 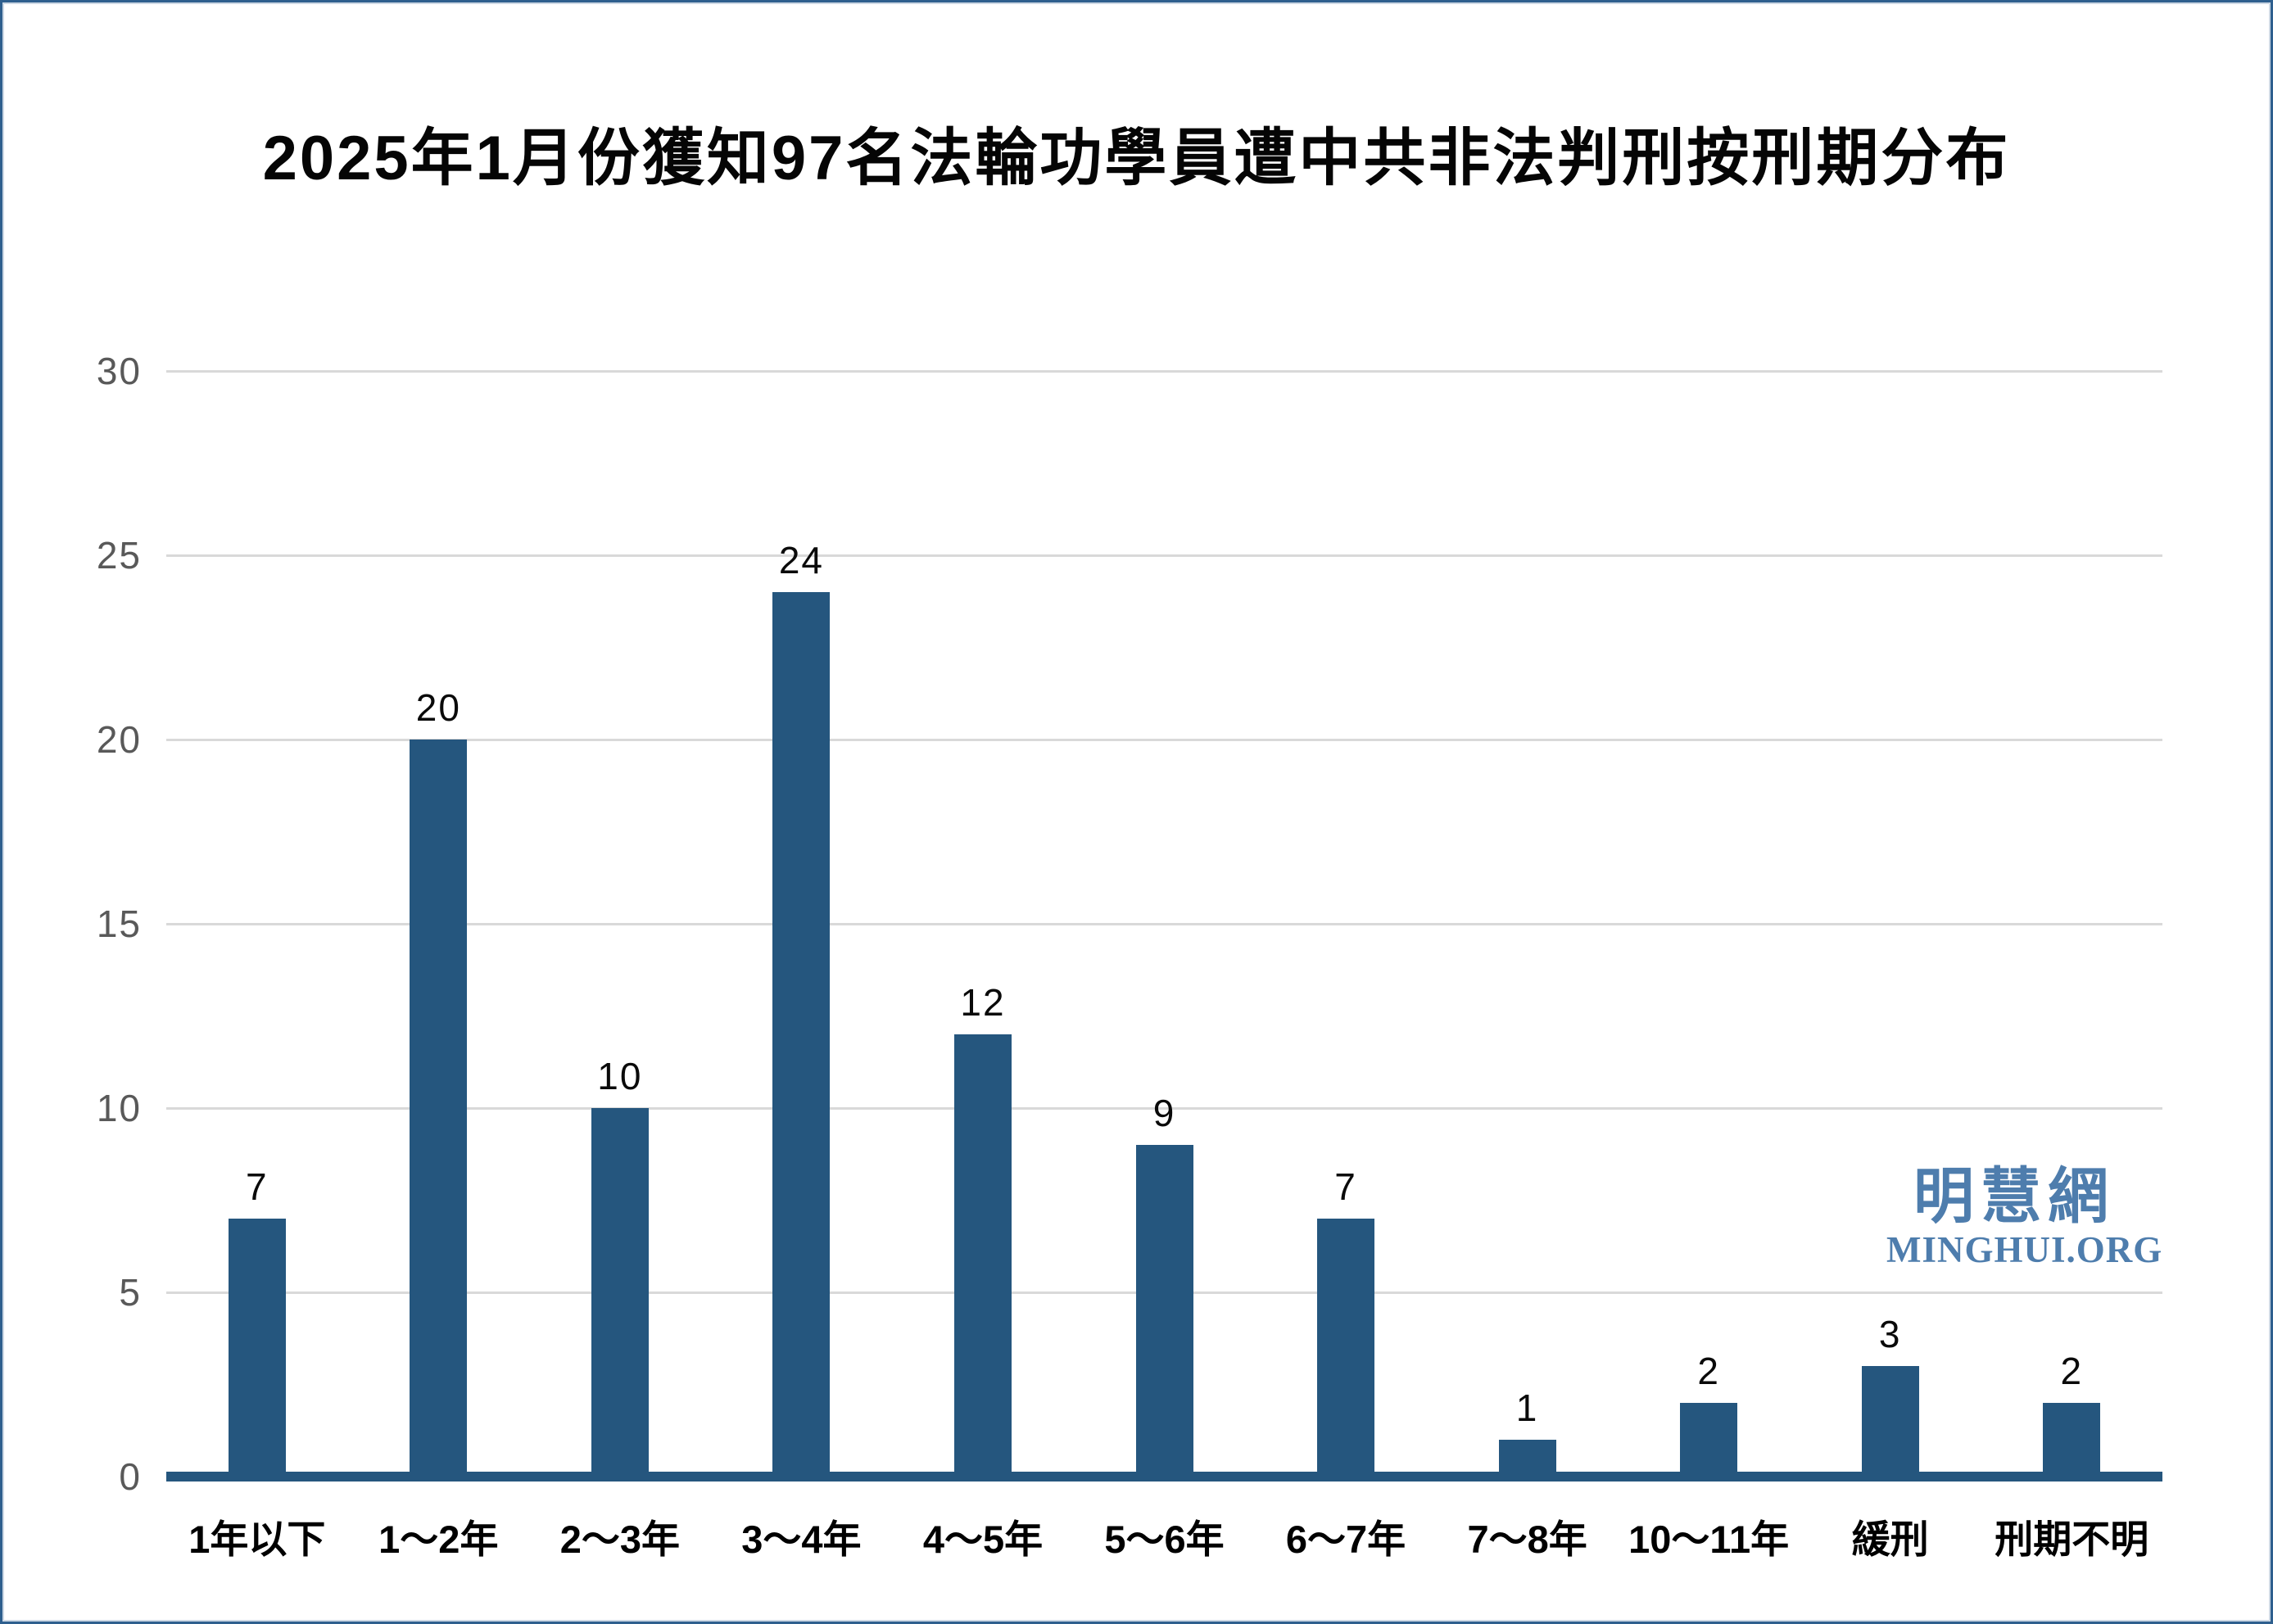 What do you see at coordinates (119, 555) in the screenshot?
I see `y-tick-label-25: 25` at bounding box center [119, 555].